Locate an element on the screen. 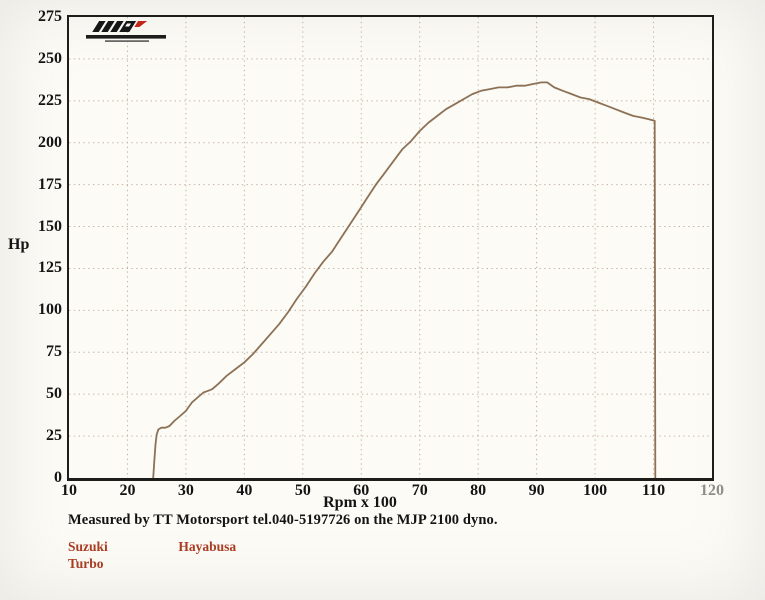  y-tick-label: 100 is located at coordinates (50, 310).